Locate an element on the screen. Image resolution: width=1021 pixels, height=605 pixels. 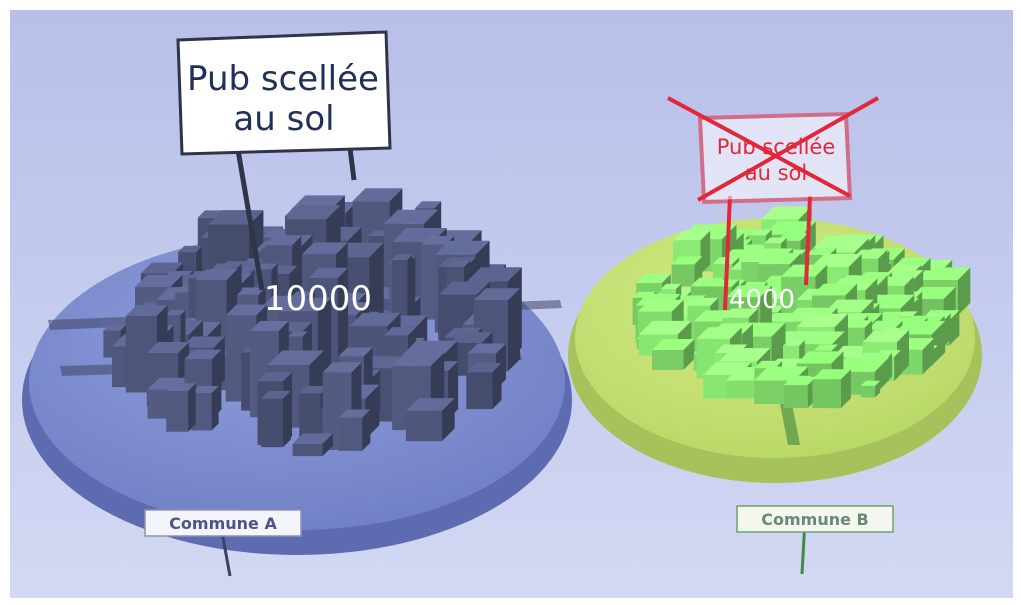
commune-a-sign-line2: au sol is located at coordinates (283, 119).